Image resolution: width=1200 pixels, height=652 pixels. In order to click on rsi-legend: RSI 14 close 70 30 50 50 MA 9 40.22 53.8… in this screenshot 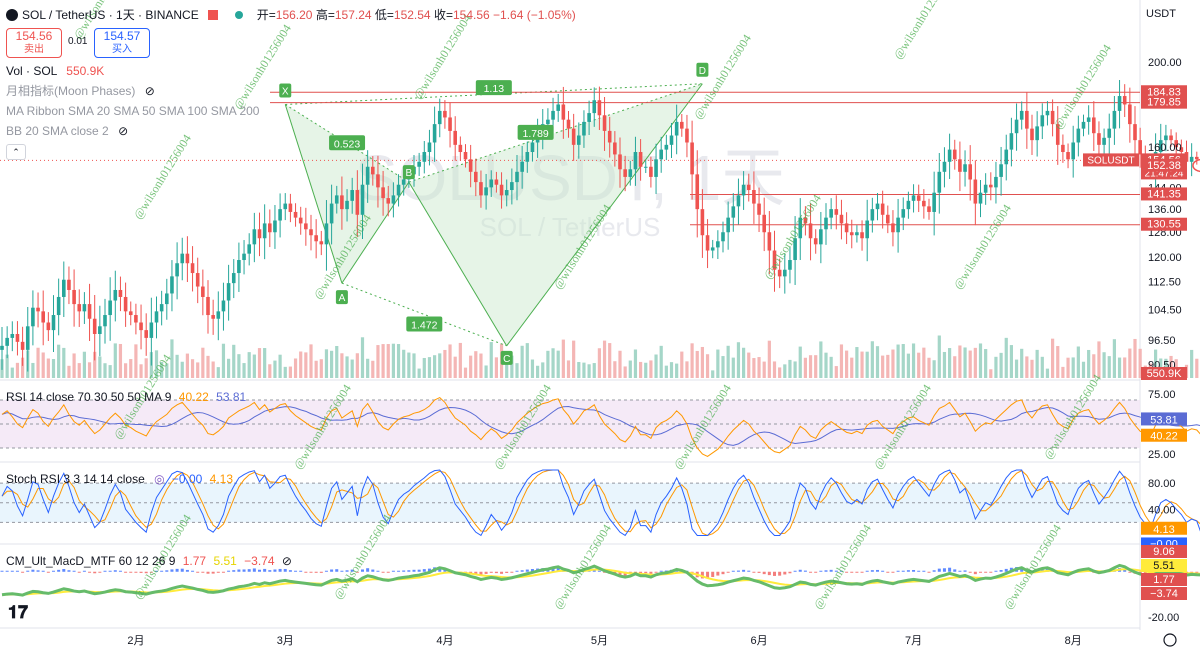, I will do `click(126, 397)`.